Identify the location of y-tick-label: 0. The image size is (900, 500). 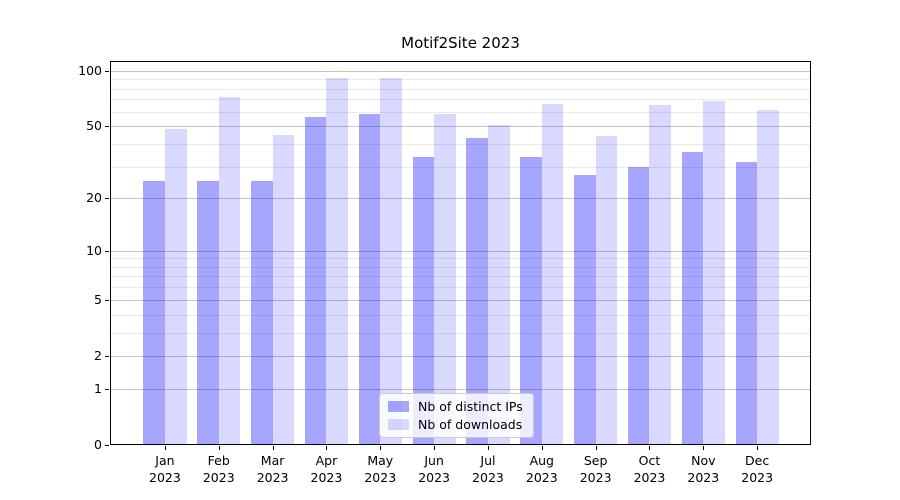
(98, 444).